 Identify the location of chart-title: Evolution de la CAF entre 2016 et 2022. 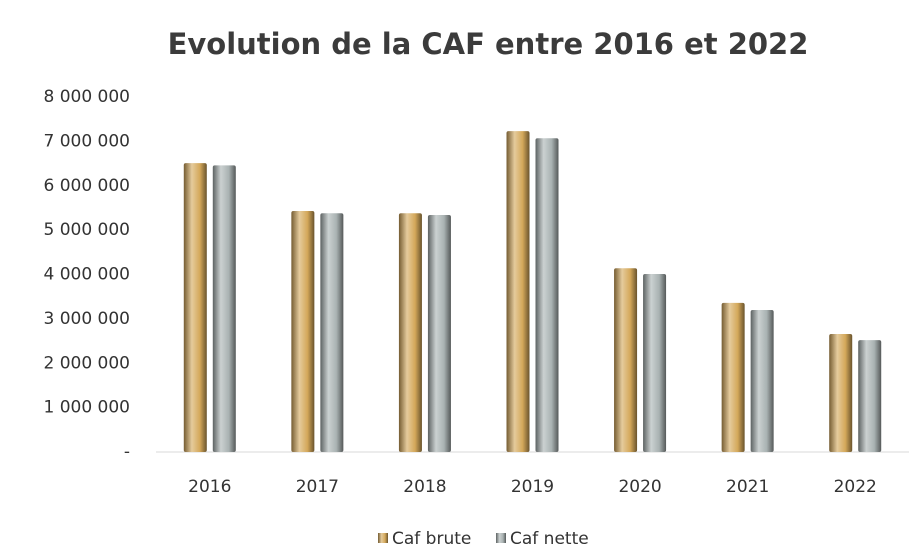
(488, 44).